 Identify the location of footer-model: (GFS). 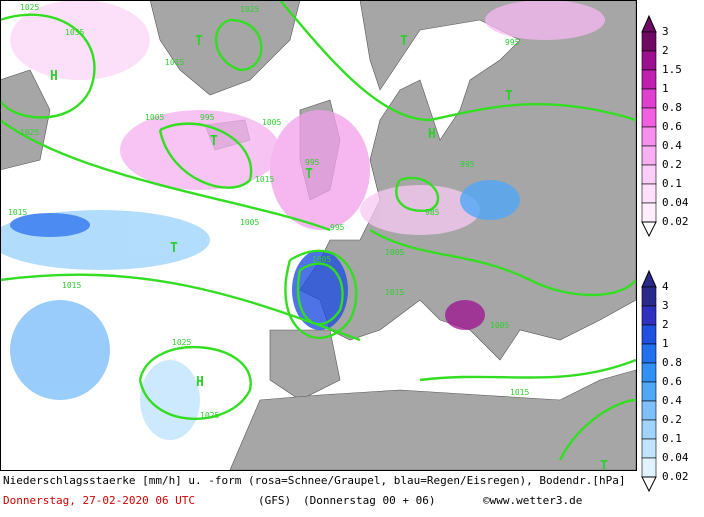
(274, 500).